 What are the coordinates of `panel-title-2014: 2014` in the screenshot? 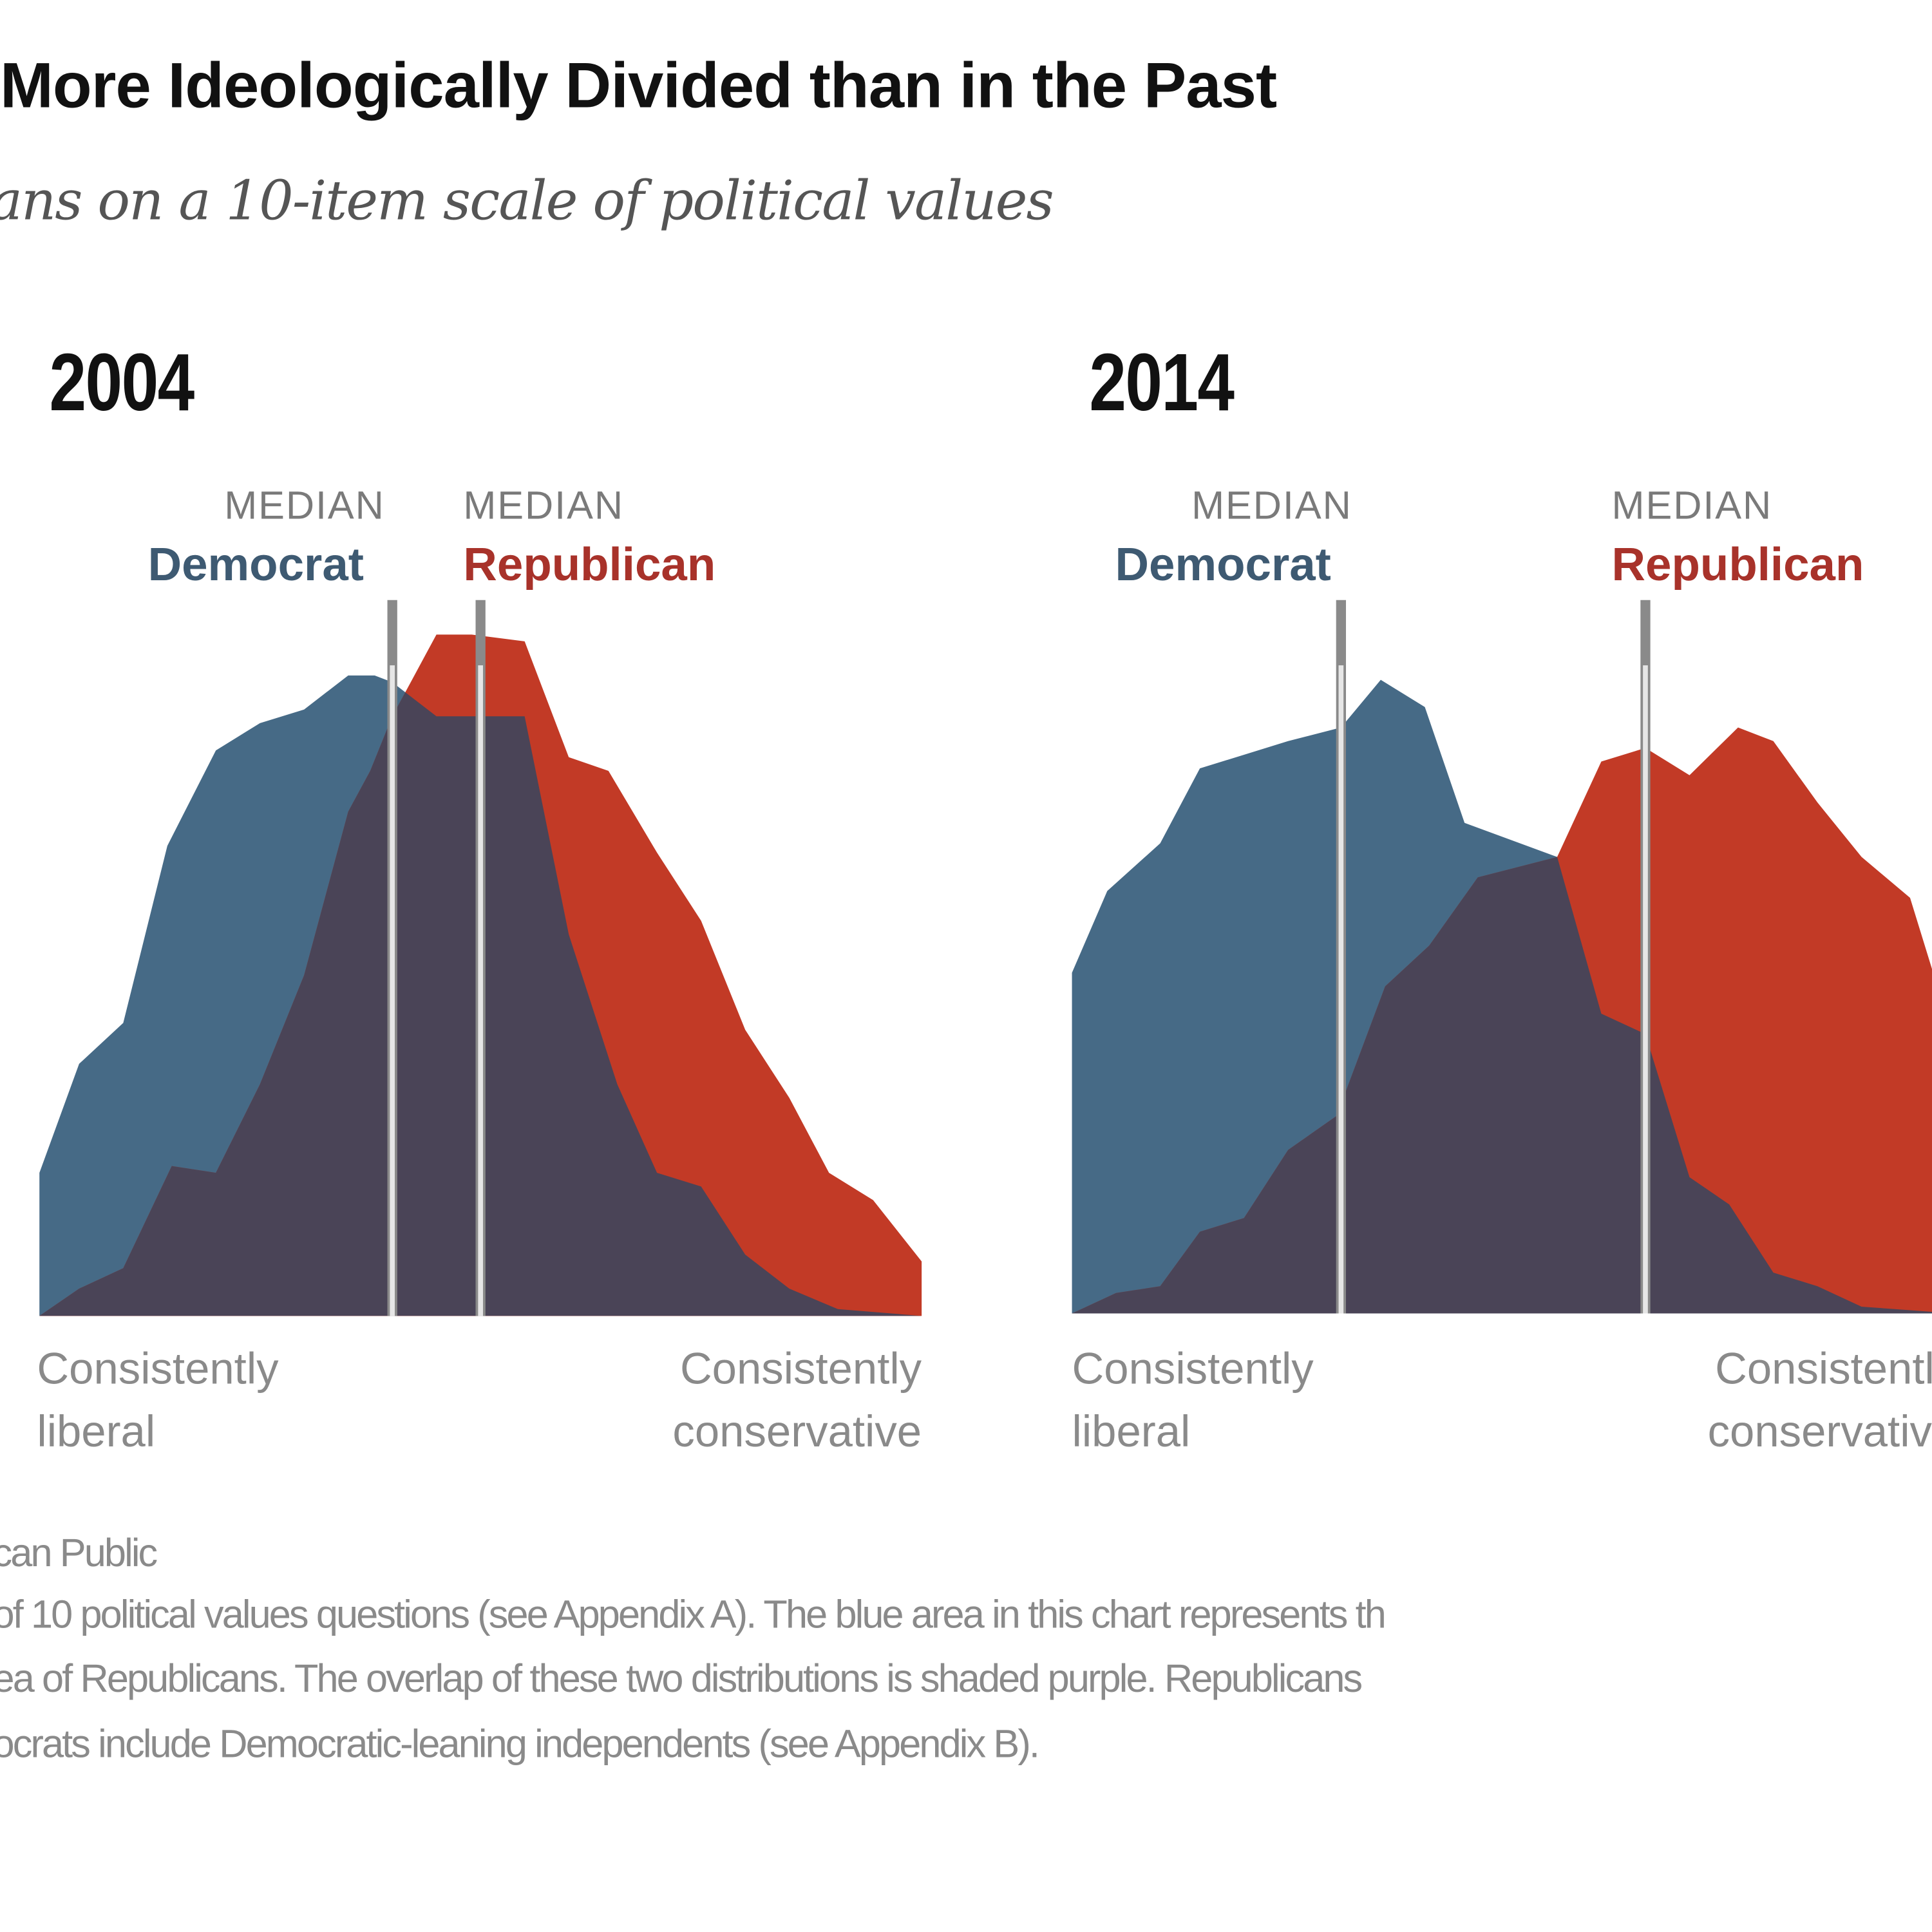 It's located at (1162, 382).